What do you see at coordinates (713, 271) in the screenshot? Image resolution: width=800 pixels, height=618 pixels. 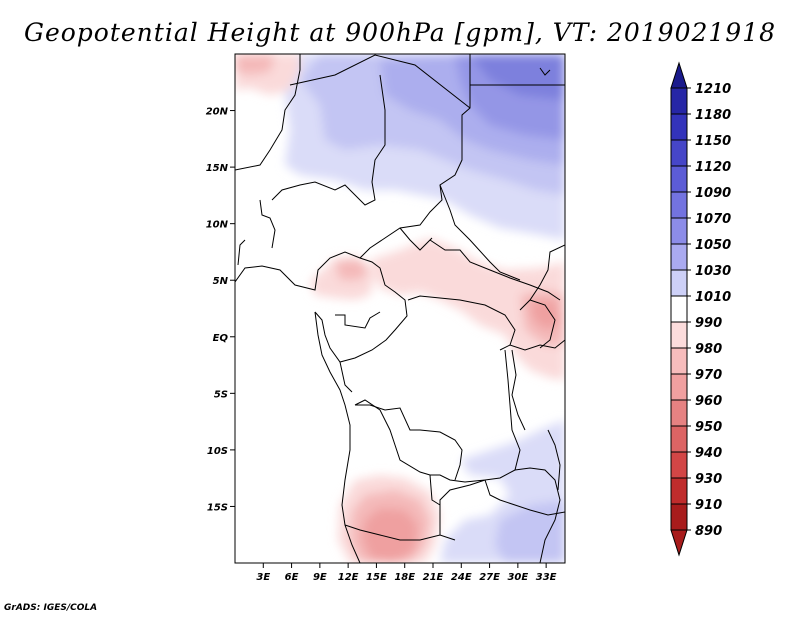 I see `colorbar-label: 1030` at bounding box center [713, 271].